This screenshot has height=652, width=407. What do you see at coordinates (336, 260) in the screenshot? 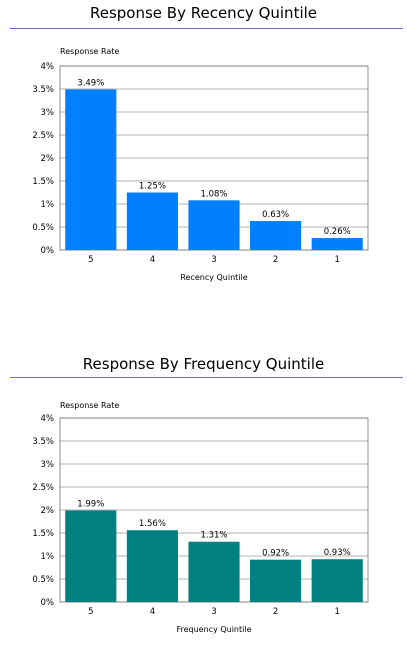
I see `recency-x-tick-label: 1` at bounding box center [336, 260].